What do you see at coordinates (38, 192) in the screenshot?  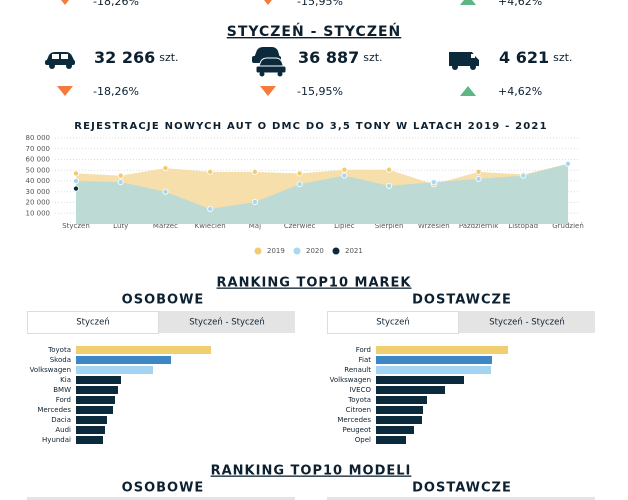 I see `y-tick-label: 30 000` at bounding box center [38, 192].